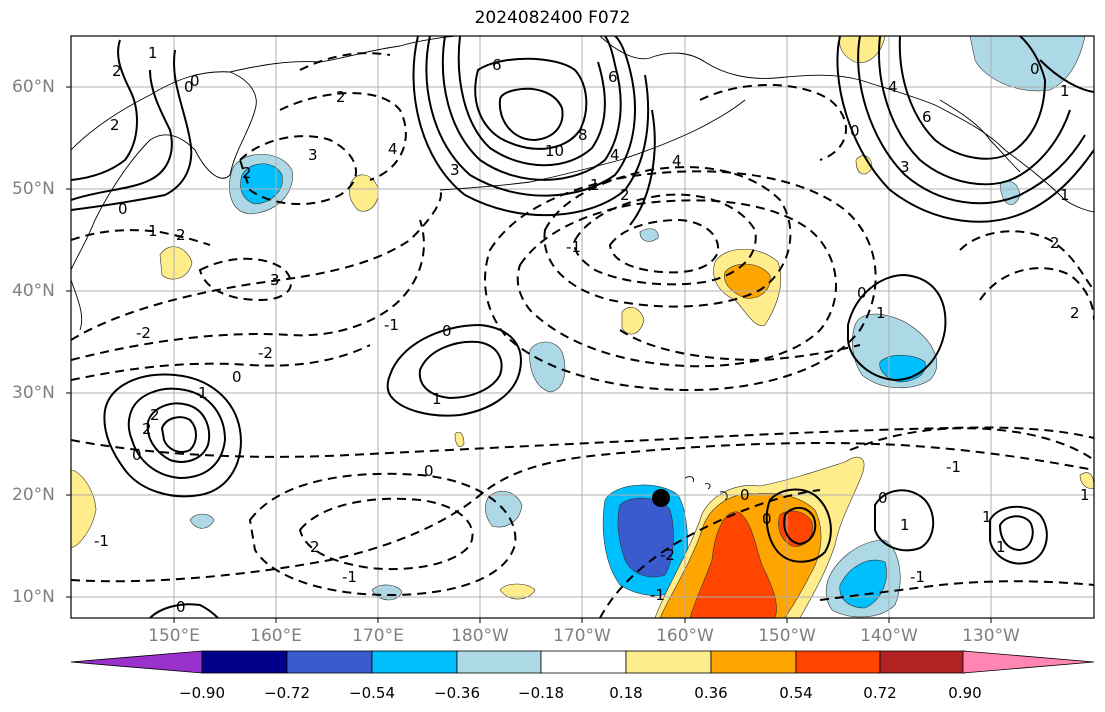 This screenshot has height=712, width=1105. What do you see at coordinates (345, 61) in the screenshot?
I see `contour-neg22` at bounding box center [345, 61].